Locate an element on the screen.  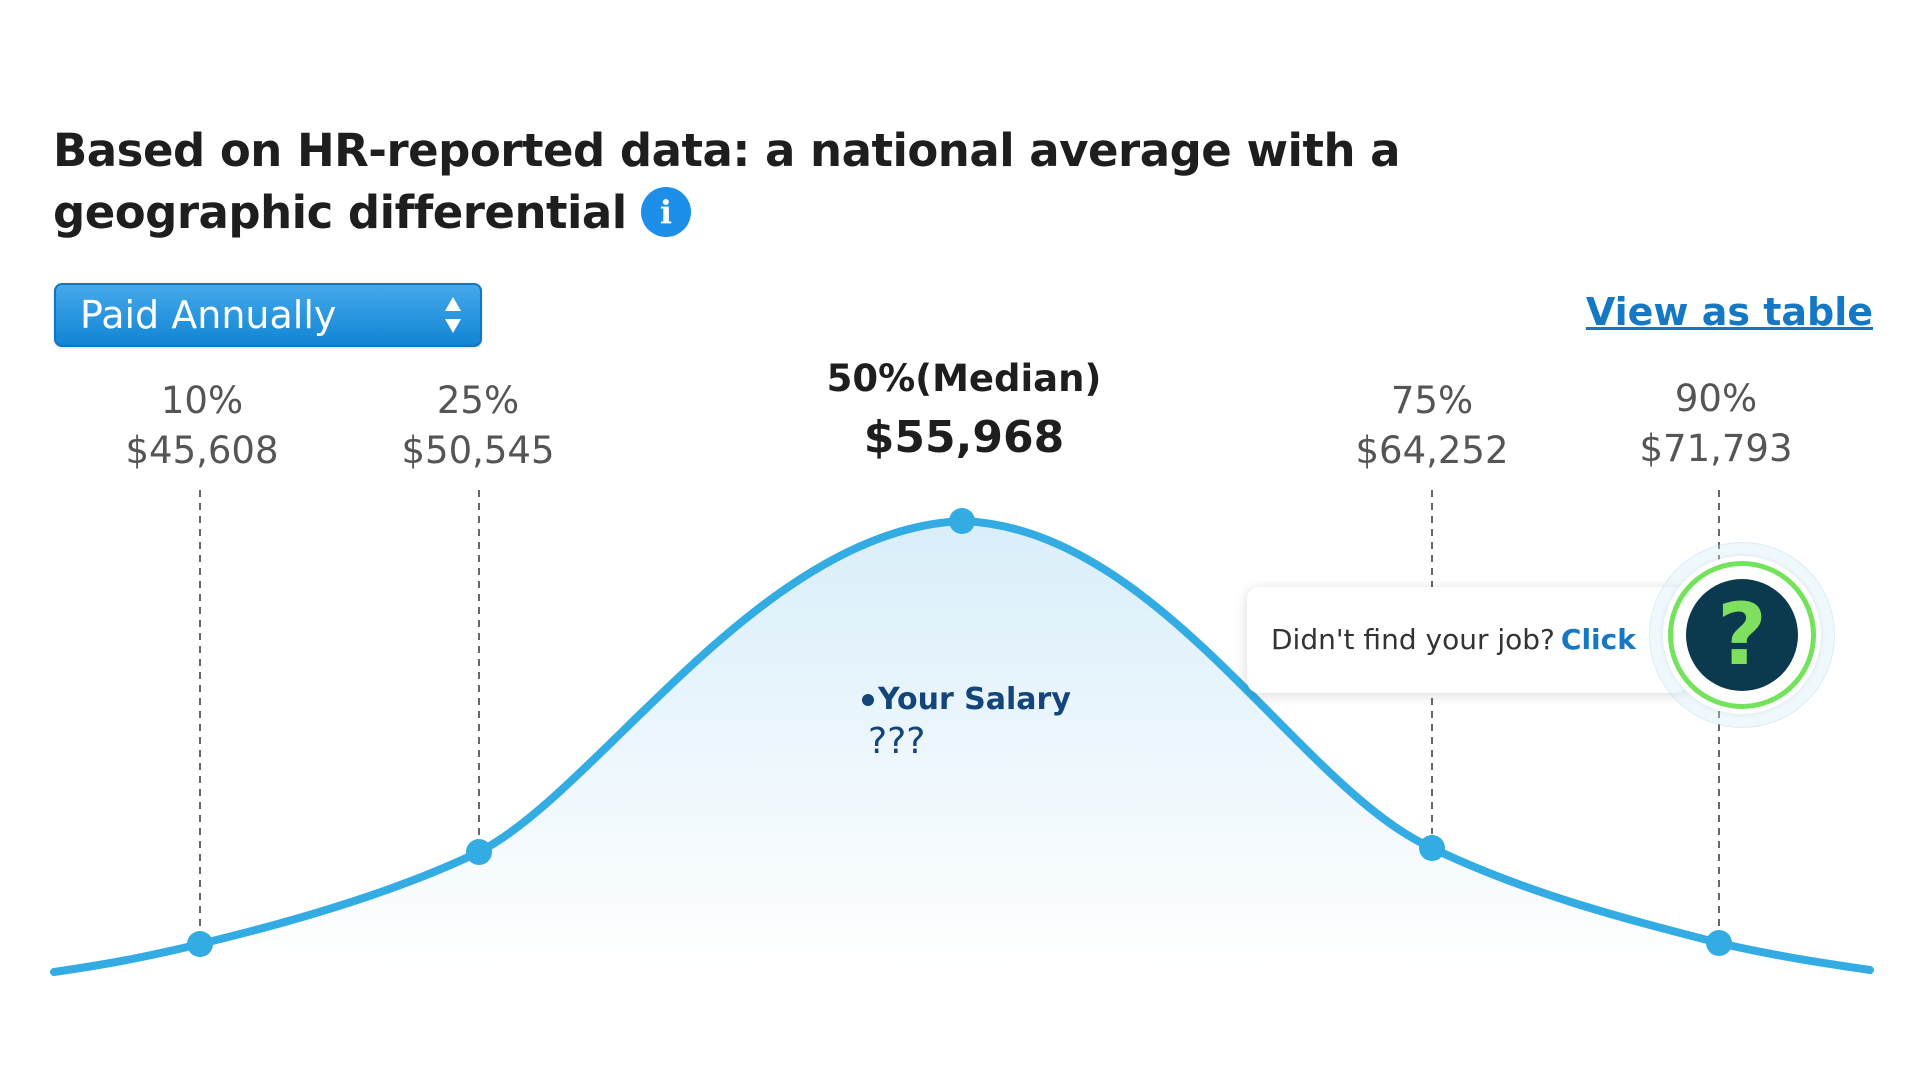
percentile-label-75: 75% $64,252 is located at coordinates (1432, 426).